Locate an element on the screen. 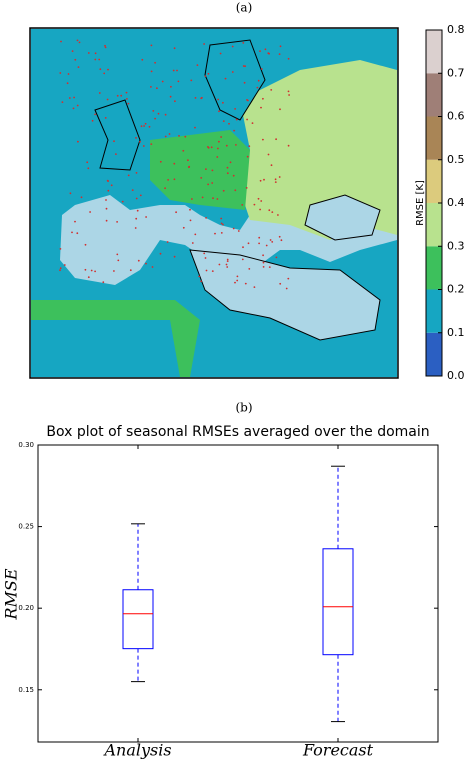 Image resolution: width=474 pixels, height=764 pixels. colorbar-label: RMSE [K] is located at coordinates (420, 203).